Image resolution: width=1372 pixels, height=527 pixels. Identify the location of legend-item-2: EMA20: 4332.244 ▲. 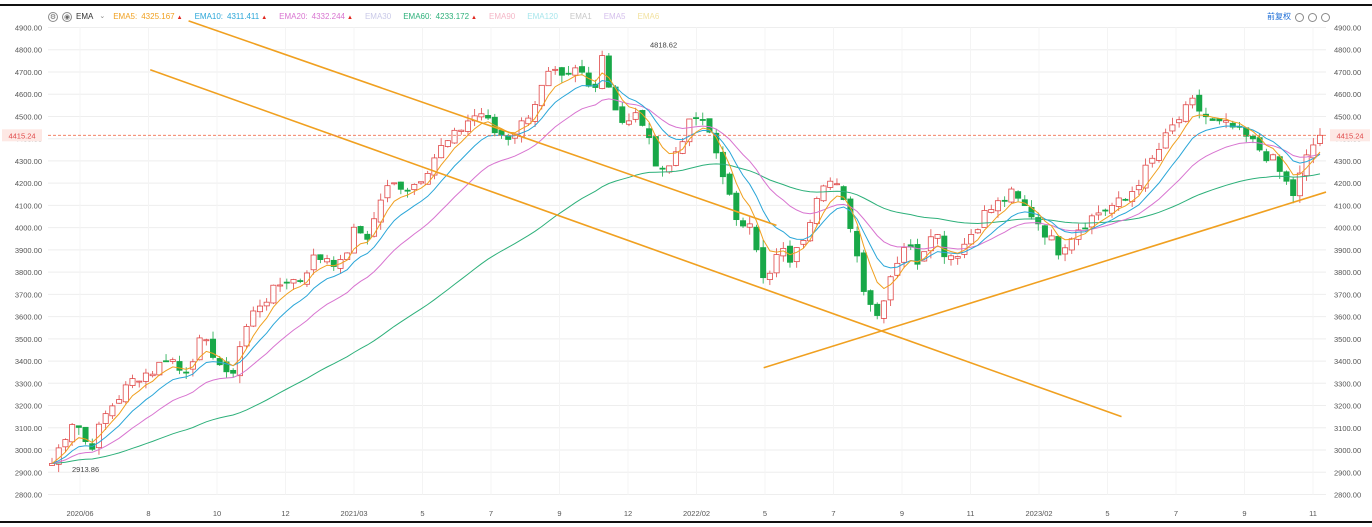
(316, 17).